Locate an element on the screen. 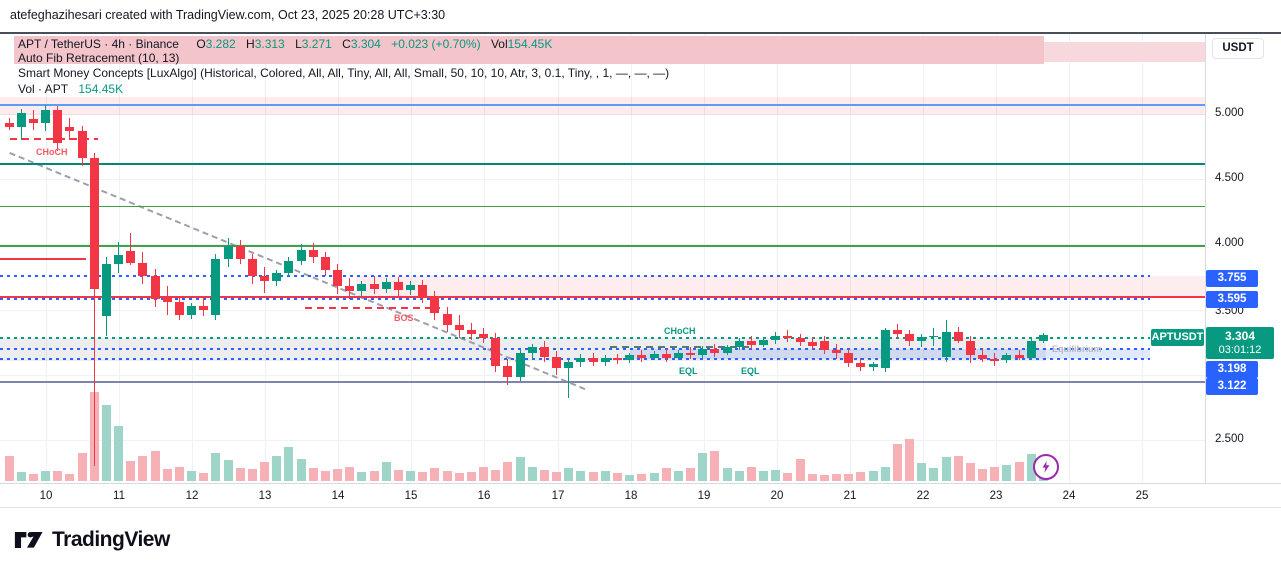  time-tick-label: 12 is located at coordinates (192, 496).